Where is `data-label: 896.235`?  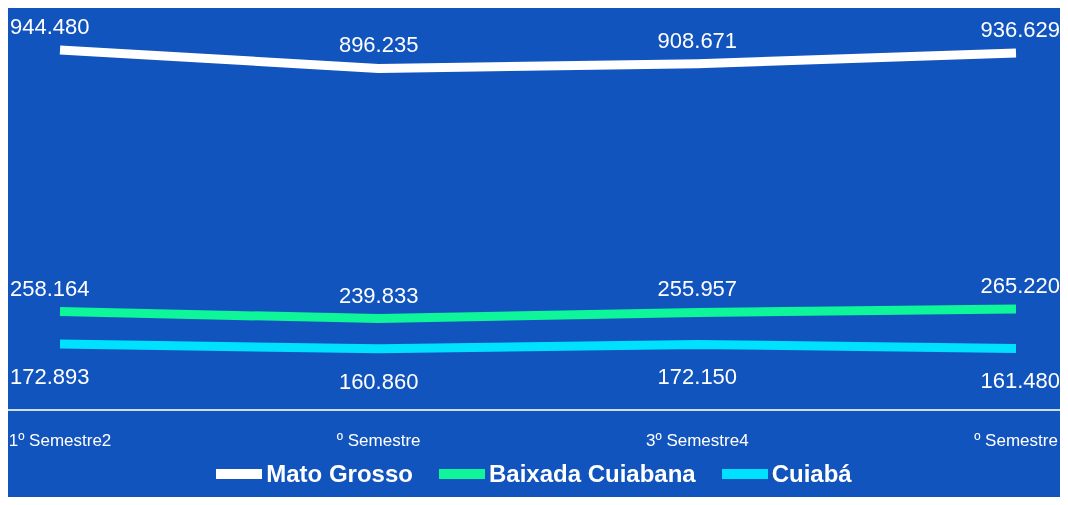 data-label: 896.235 is located at coordinates (378, 45).